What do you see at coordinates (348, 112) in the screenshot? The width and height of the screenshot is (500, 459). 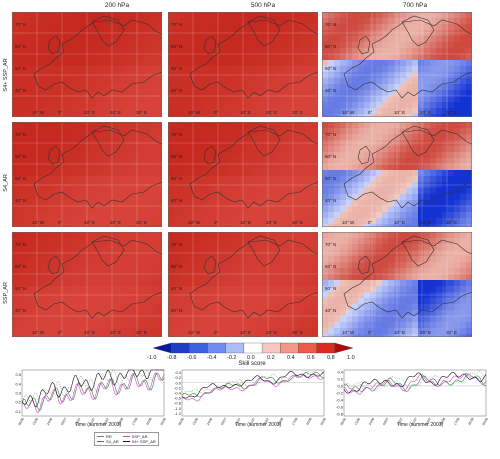 I see `lon-label: 10° W` at bounding box center [348, 112].